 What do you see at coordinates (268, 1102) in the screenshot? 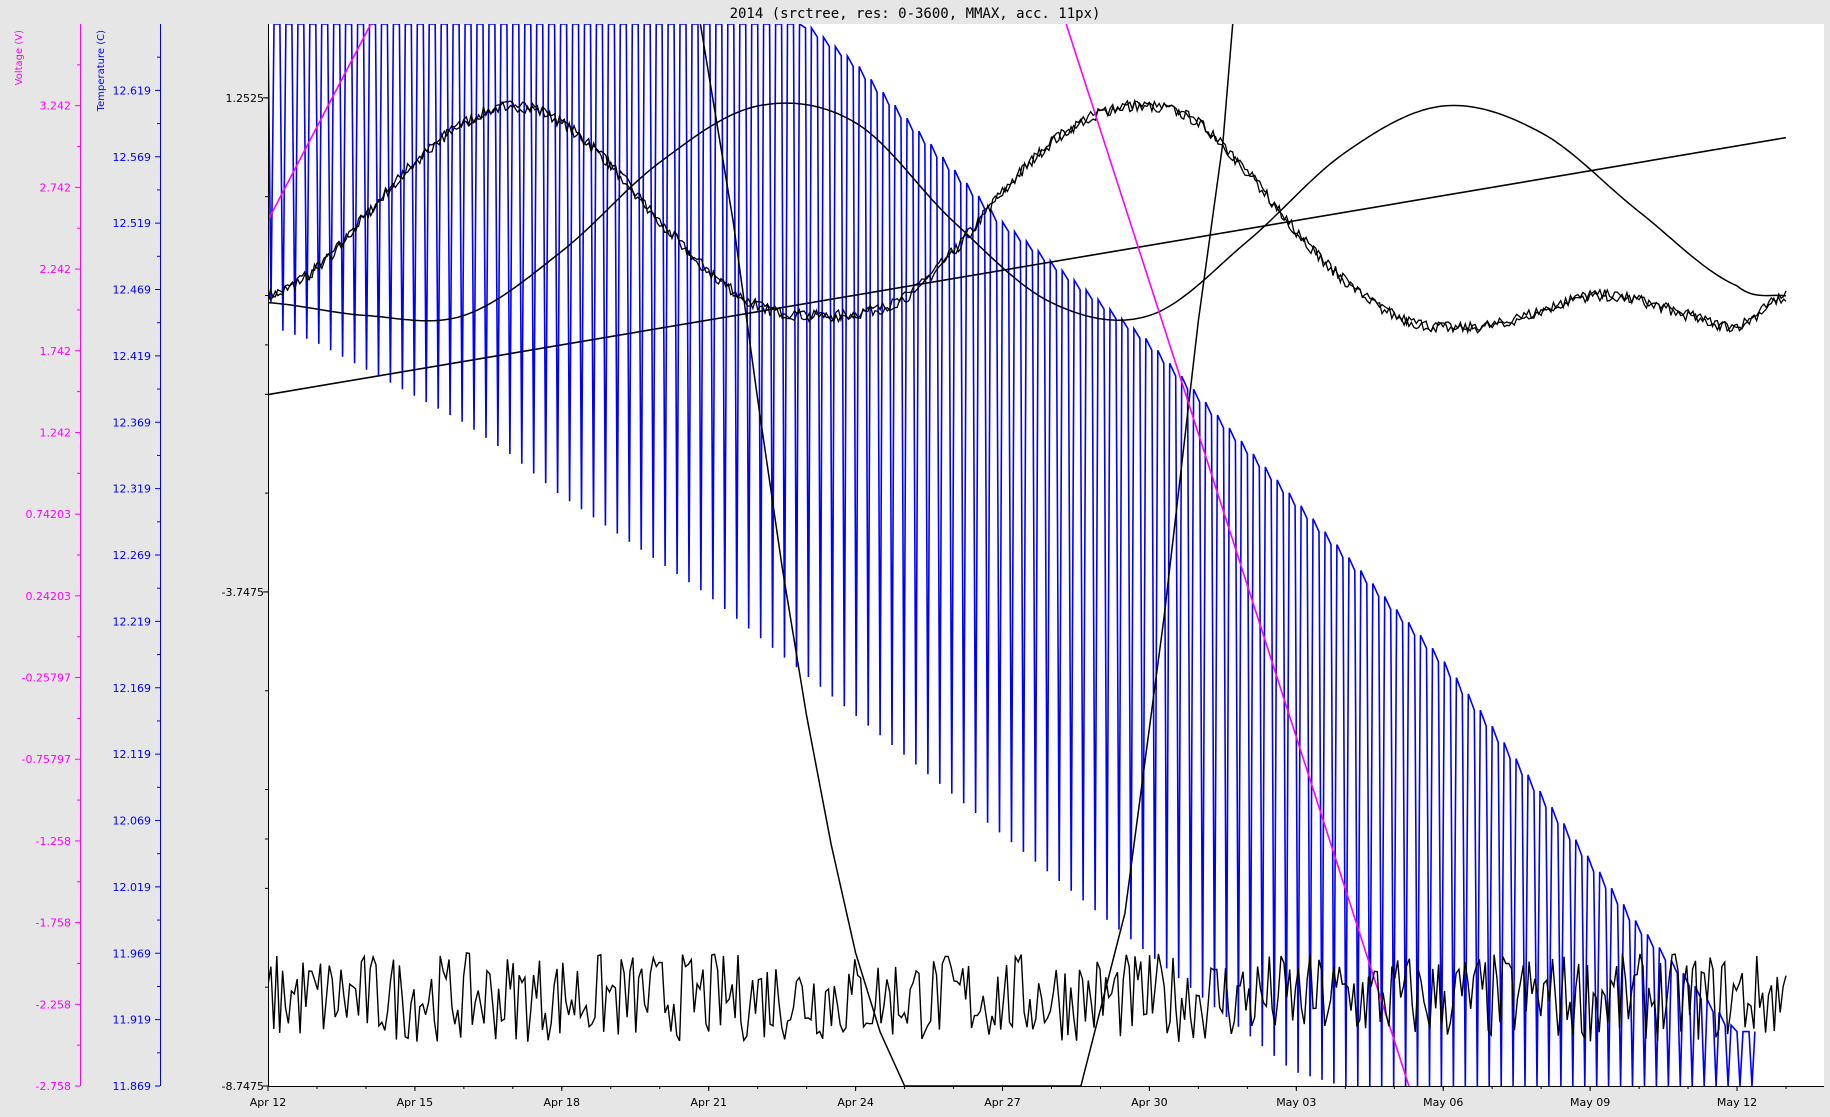
I see `x-tick-label: Apr 12` at bounding box center [268, 1102].